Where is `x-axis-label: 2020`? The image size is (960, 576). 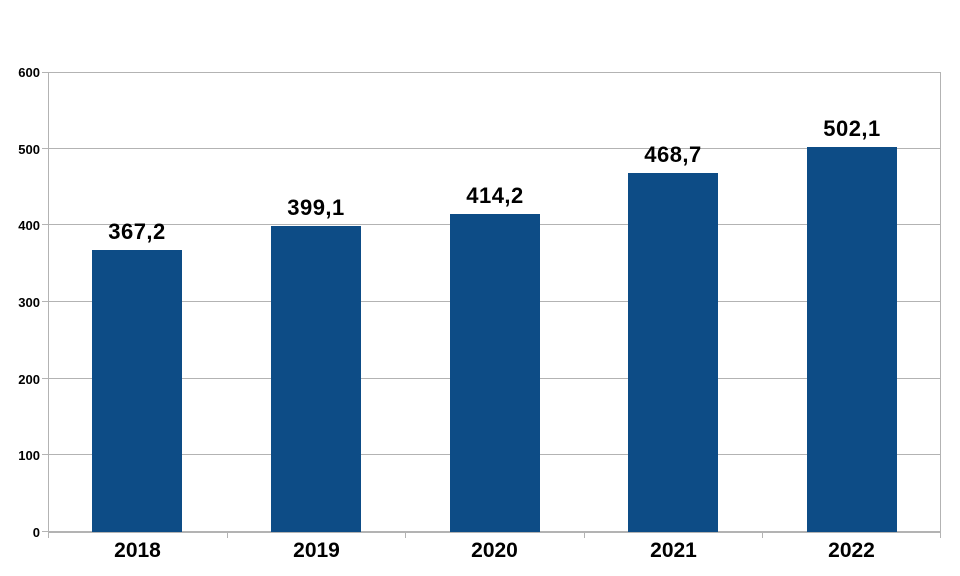 x-axis-label: 2020 is located at coordinates (494, 550).